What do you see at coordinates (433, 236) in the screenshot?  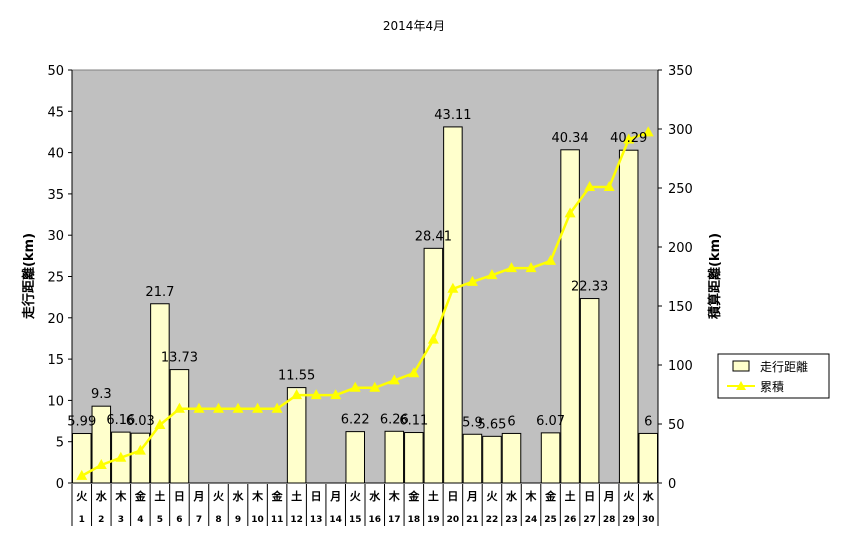 I see `bar-data-label: 28.41` at bounding box center [433, 236].